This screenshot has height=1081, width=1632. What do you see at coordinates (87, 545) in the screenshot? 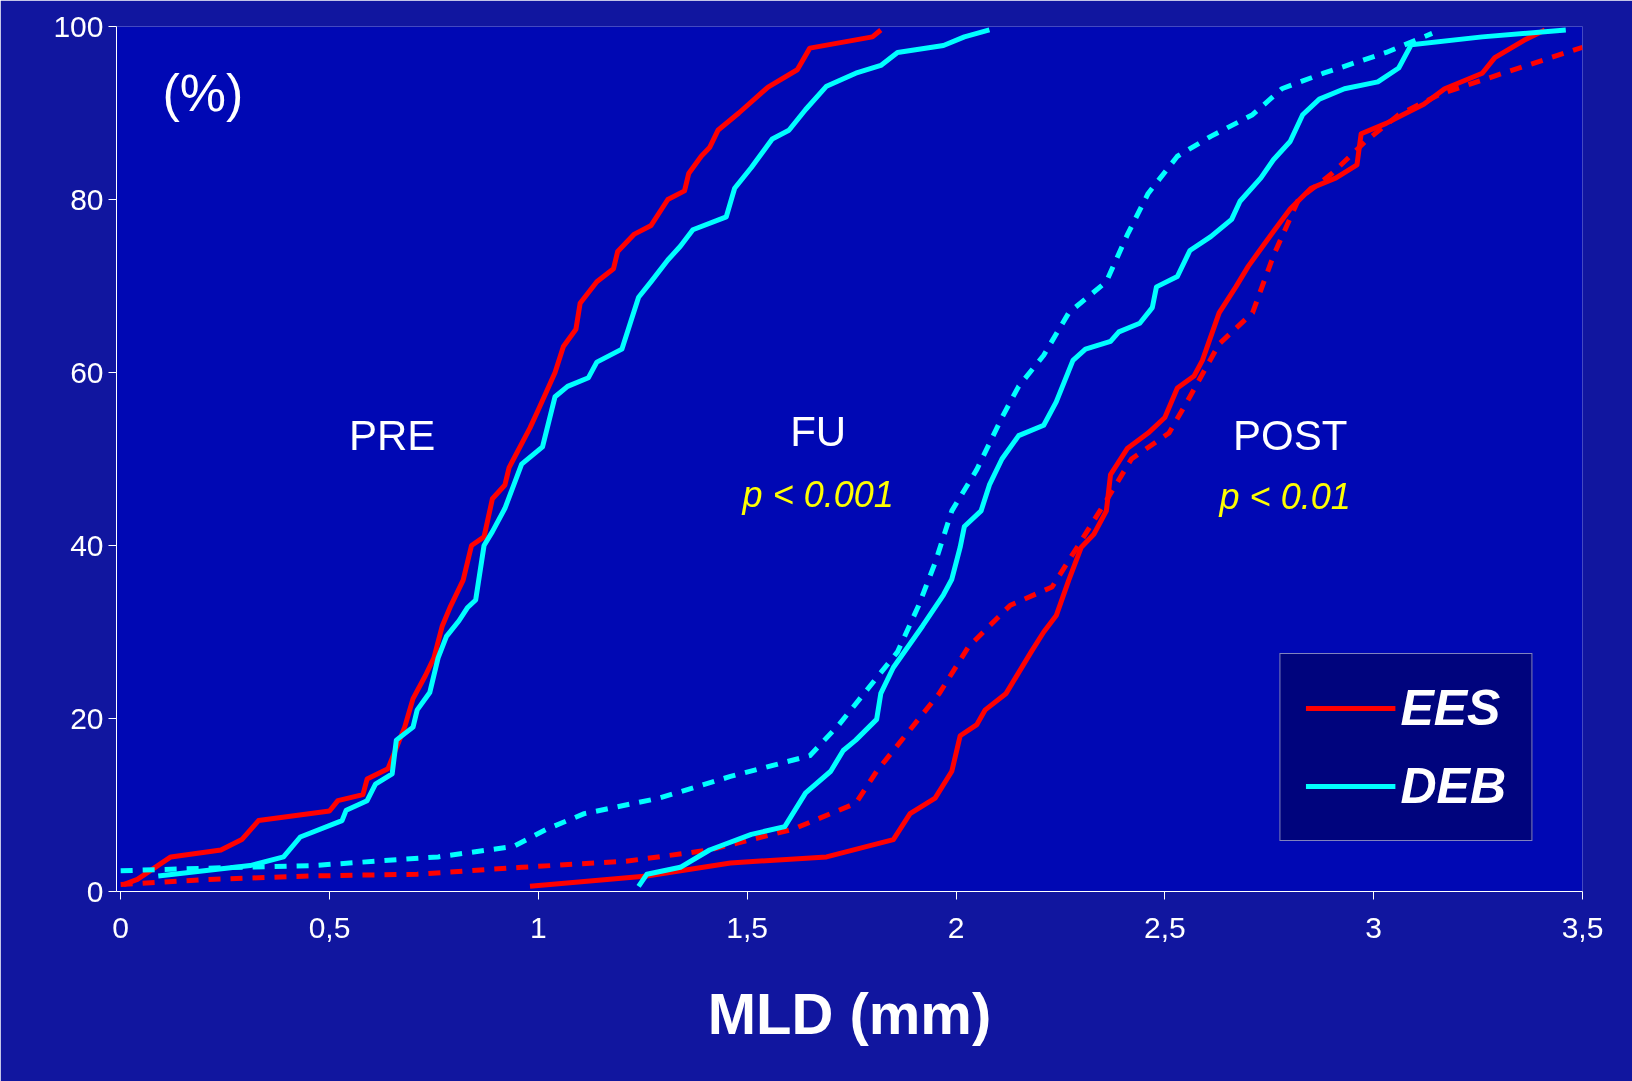
I see `y-tick-label: 40` at bounding box center [87, 545].